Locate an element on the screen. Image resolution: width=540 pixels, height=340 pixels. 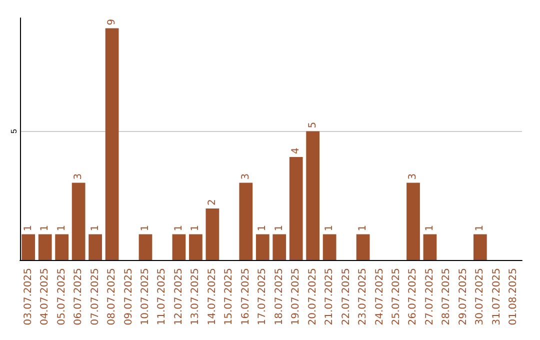
x-tick-label: 16.07.2025 is located at coordinates (246, 297).